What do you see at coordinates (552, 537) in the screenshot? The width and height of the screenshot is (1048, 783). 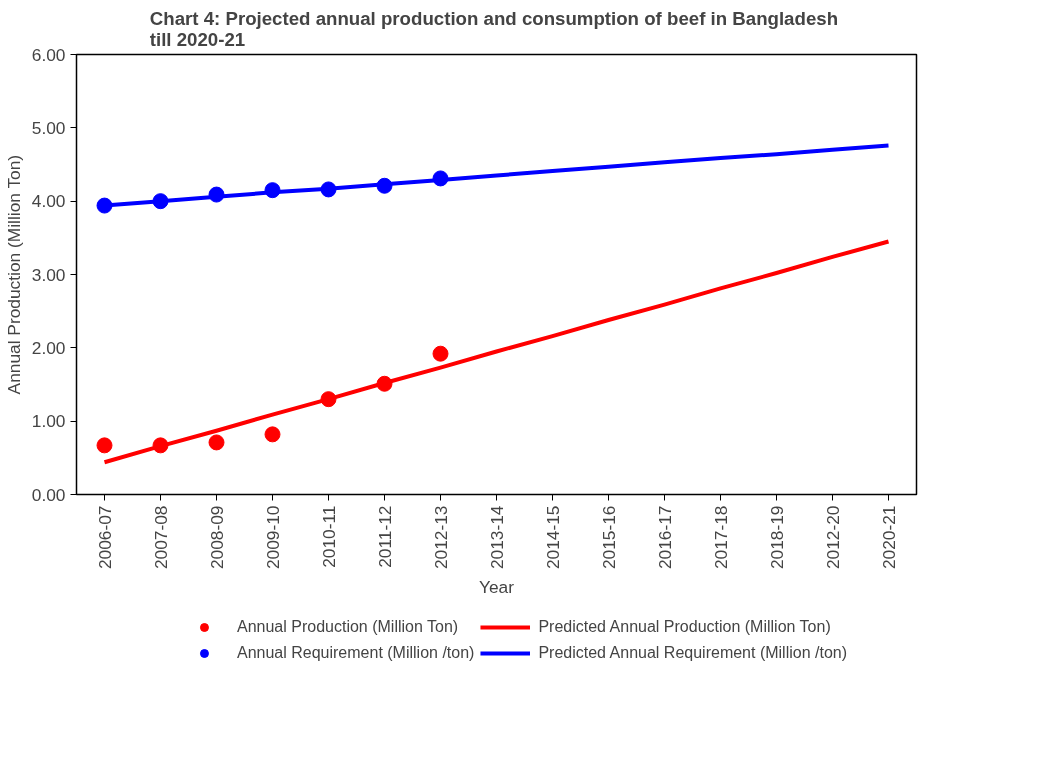 I see `x-tick-label: 2014-15` at bounding box center [552, 537].